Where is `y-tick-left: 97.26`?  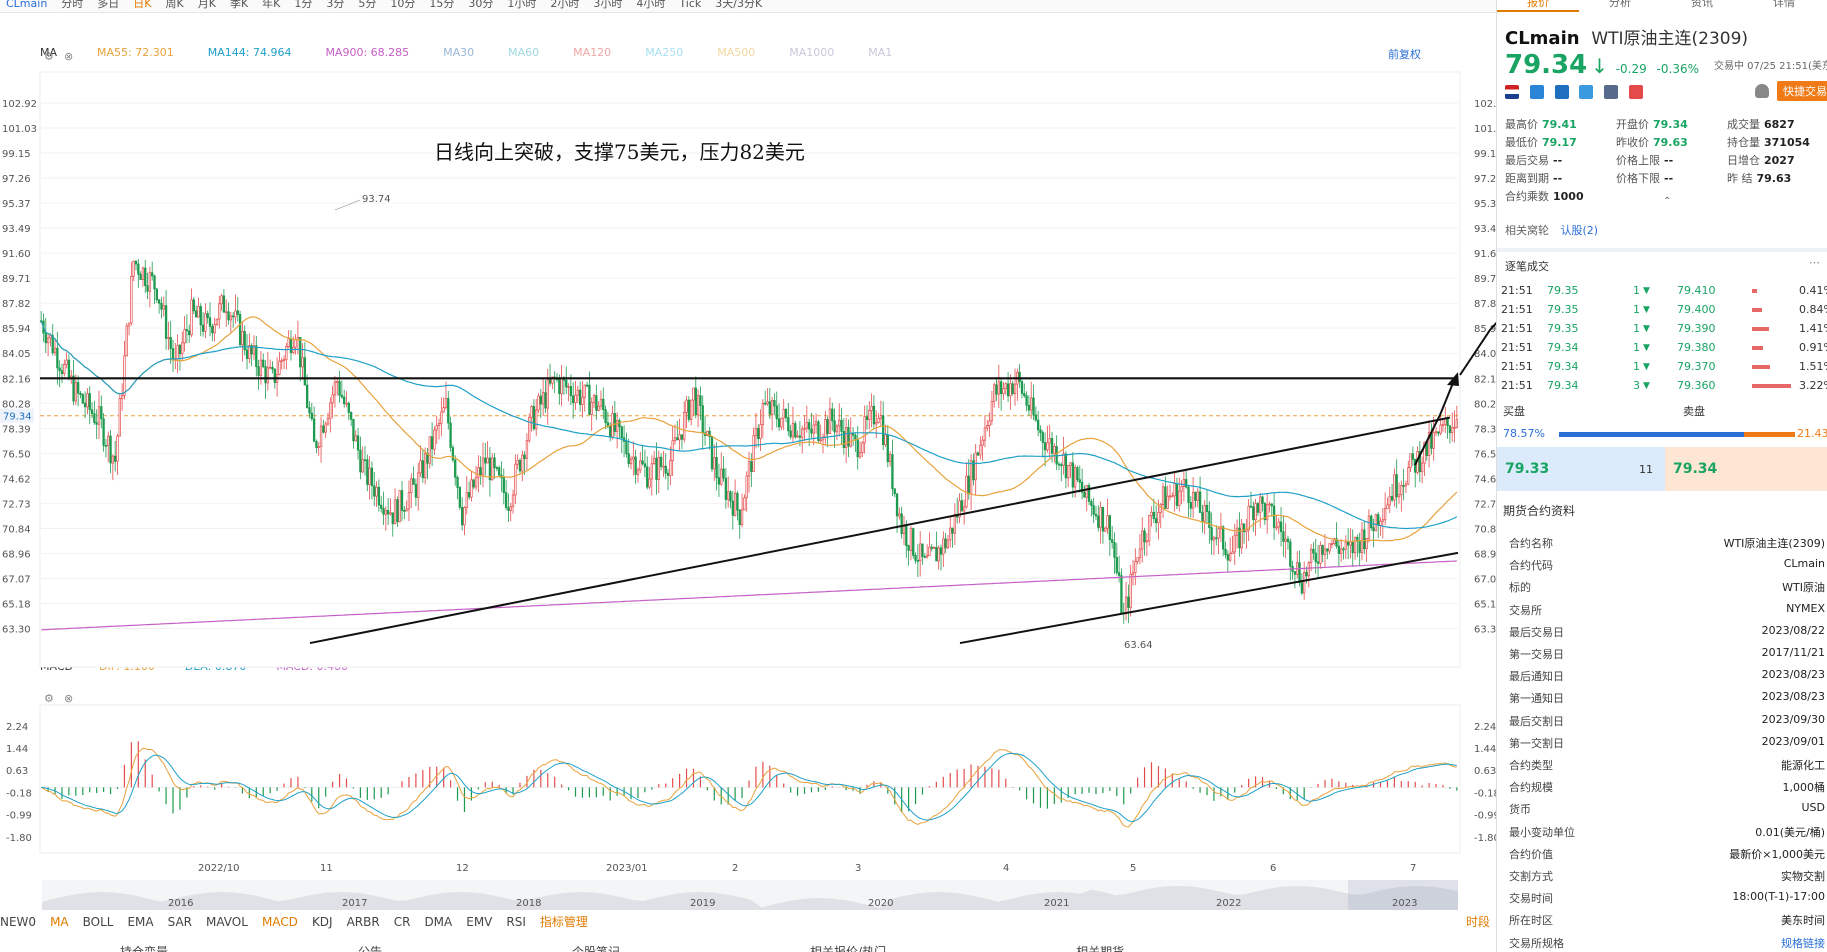
y-tick-left: 97.26 is located at coordinates (16, 179).